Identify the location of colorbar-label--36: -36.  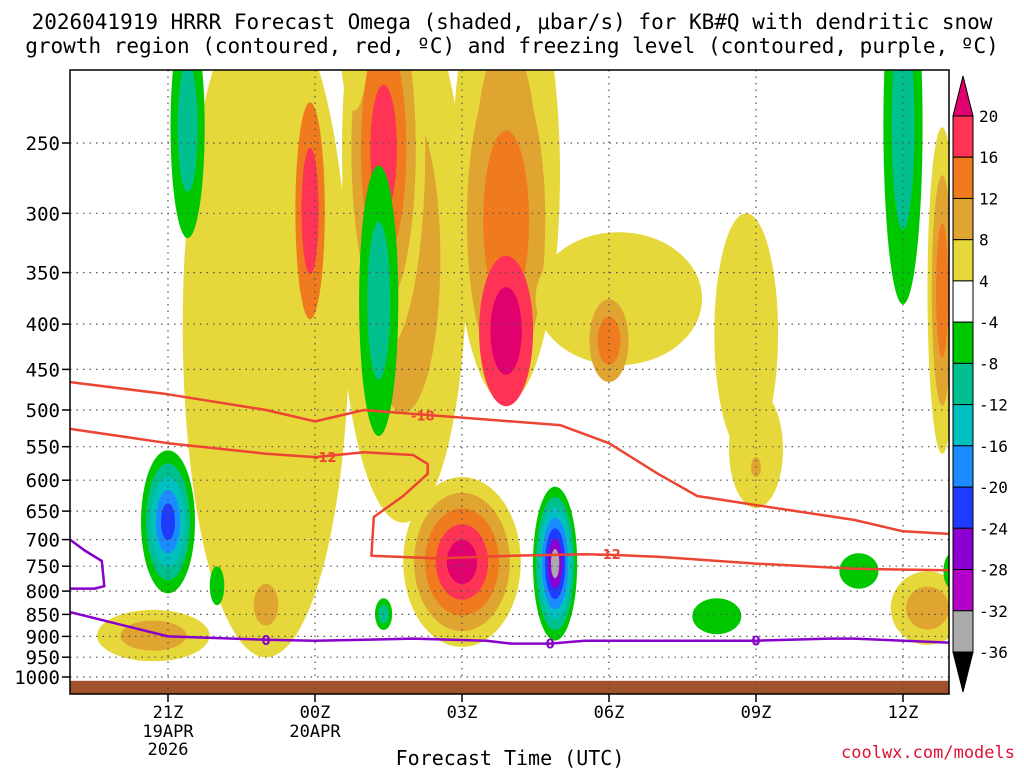
(993, 652).